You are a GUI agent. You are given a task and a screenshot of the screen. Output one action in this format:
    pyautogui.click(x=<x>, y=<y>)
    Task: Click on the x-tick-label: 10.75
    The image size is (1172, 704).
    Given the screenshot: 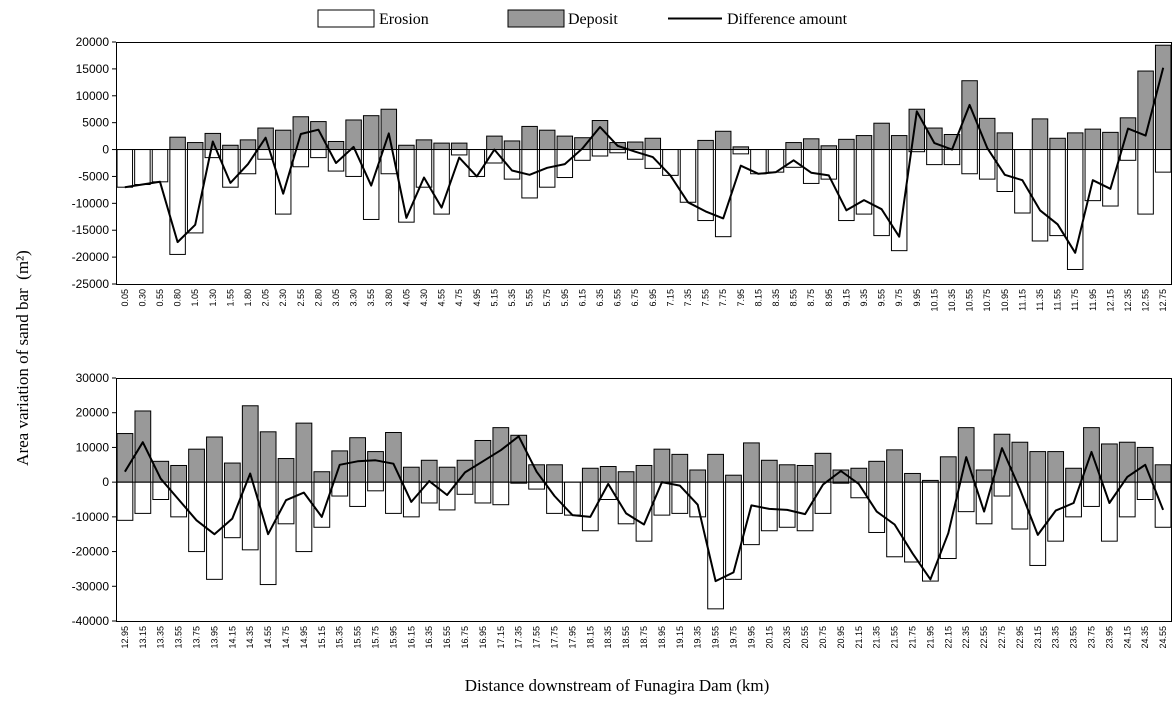 What is the action you would take?
    pyautogui.click(x=987, y=300)
    